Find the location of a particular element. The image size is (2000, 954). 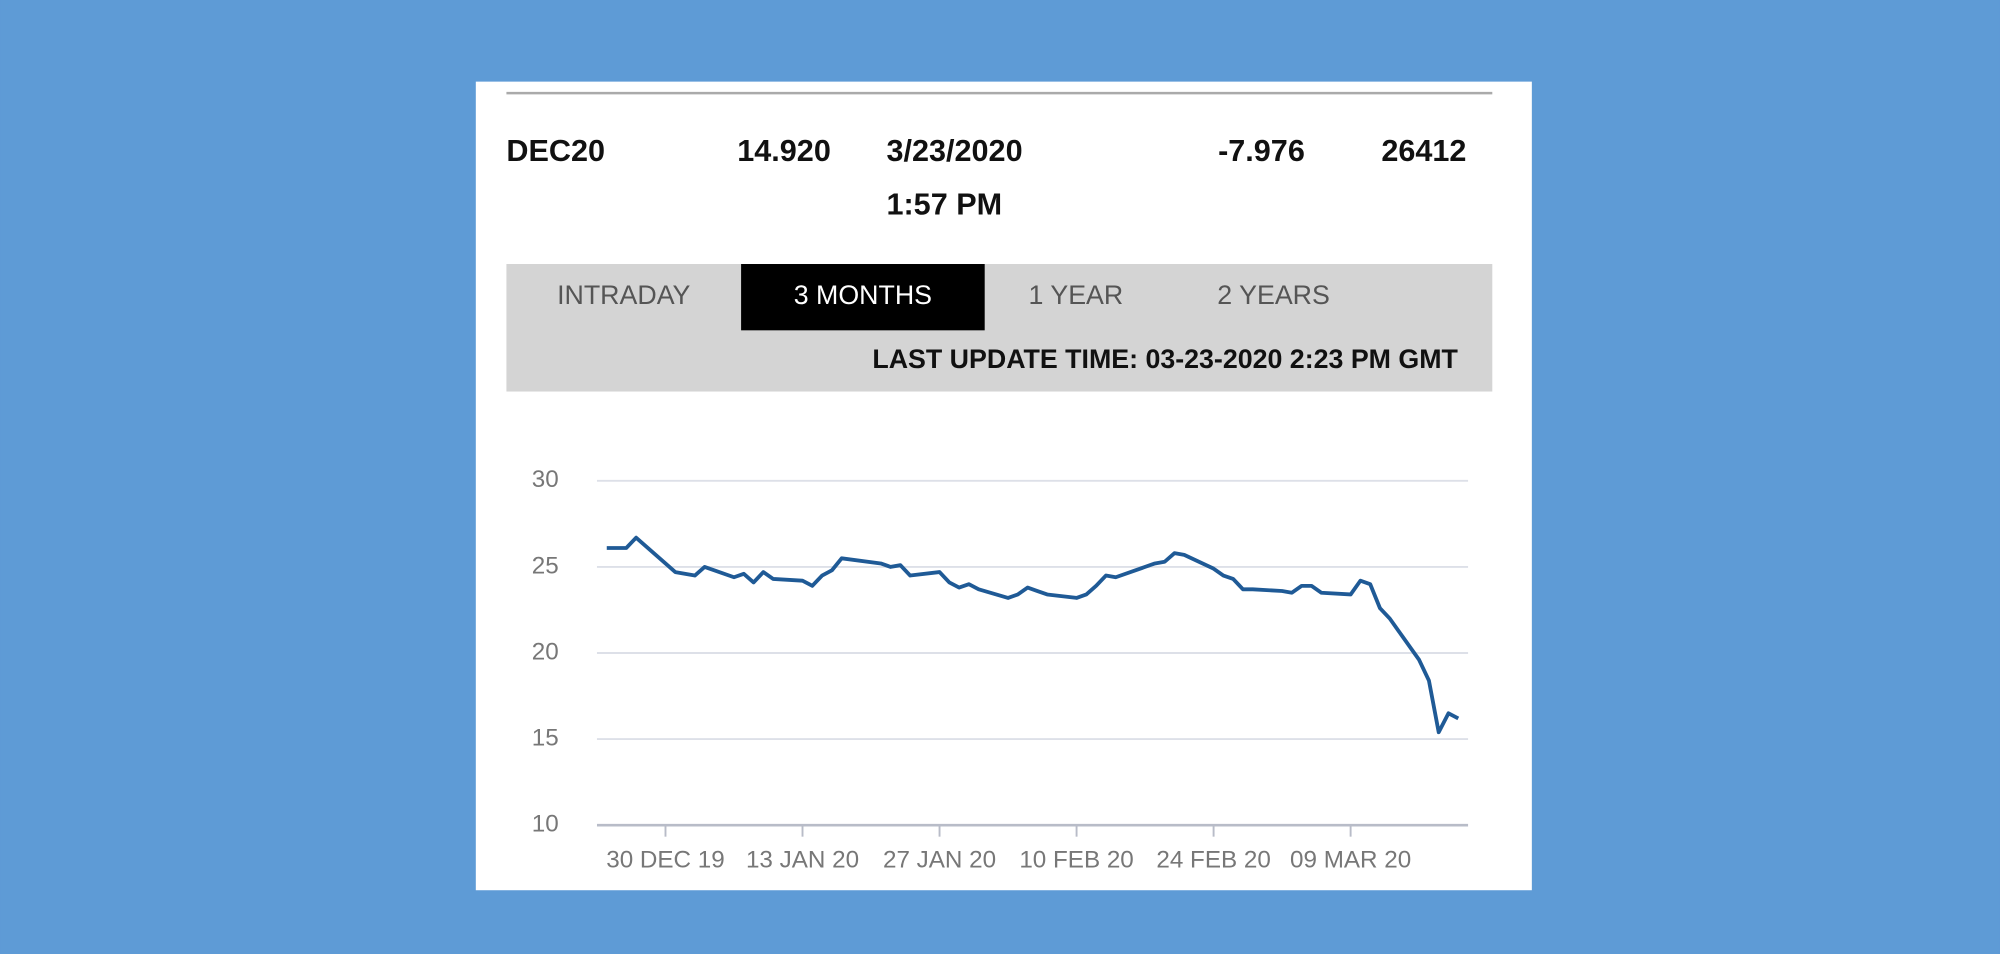

volume: 26412 is located at coordinates (1423, 151).